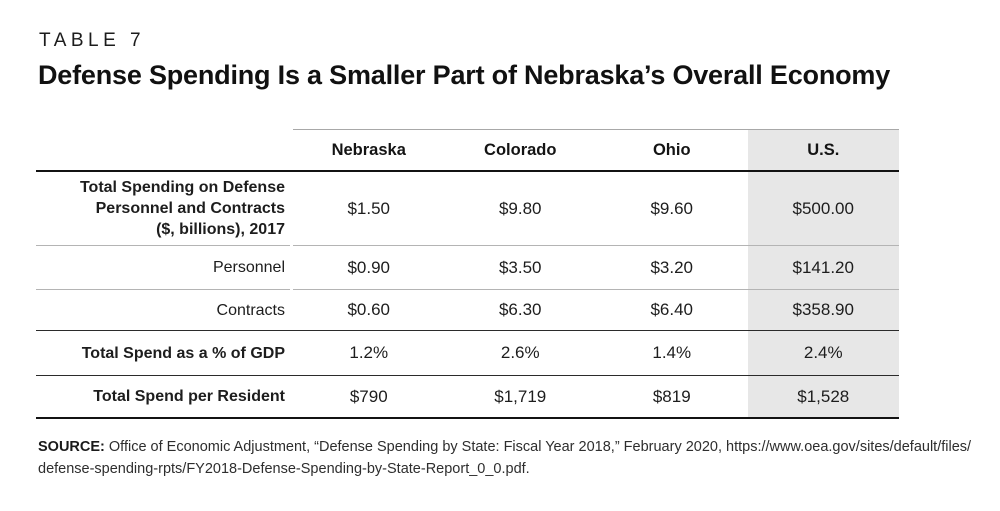 Image resolution: width=1000 pixels, height=511 pixels. Describe the element at coordinates (596, 353) in the screenshot. I see `row-values: 1.2% 2.6% 1.4% 2.4%` at that location.